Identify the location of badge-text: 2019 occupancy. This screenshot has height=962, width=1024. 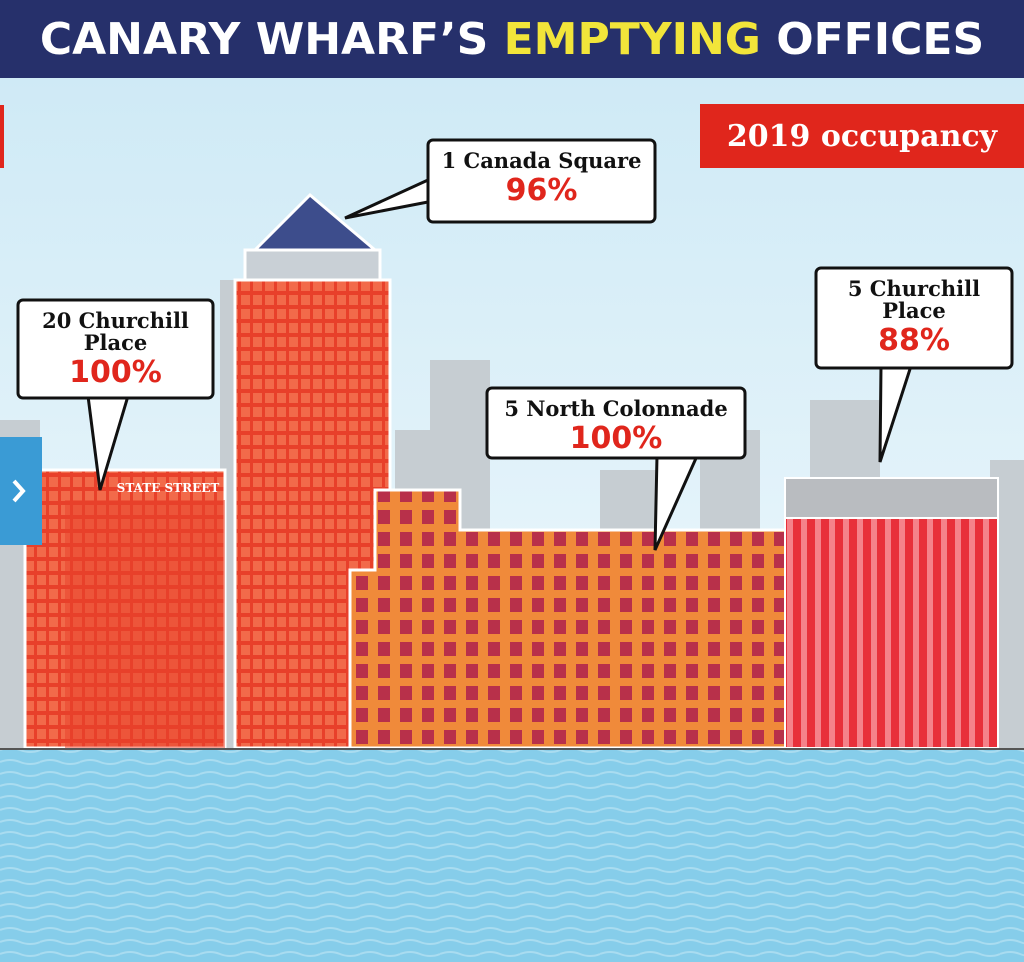
(863, 136).